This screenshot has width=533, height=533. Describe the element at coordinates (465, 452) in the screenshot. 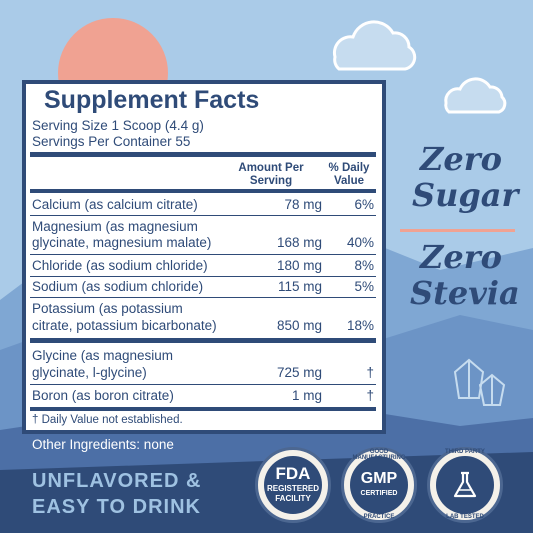

I see `lab-badge-top: THIRD PARTY` at that location.